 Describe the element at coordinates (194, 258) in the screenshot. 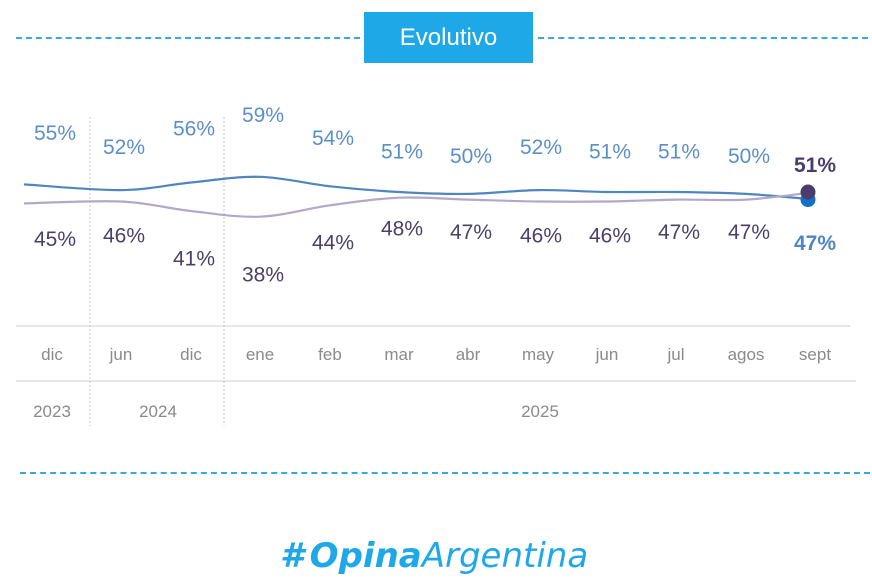

I see `data-label-lower: 41%` at that location.